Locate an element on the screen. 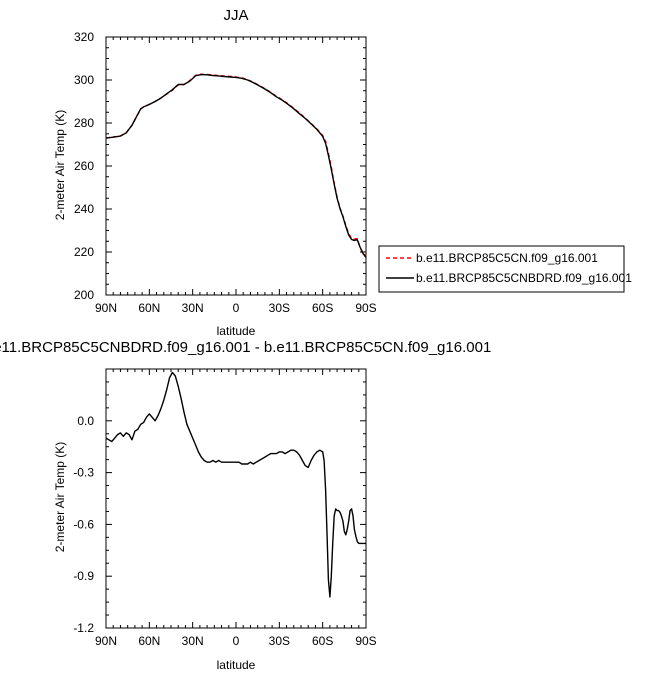  top-y-tick-label: 300 is located at coordinates (84, 80).